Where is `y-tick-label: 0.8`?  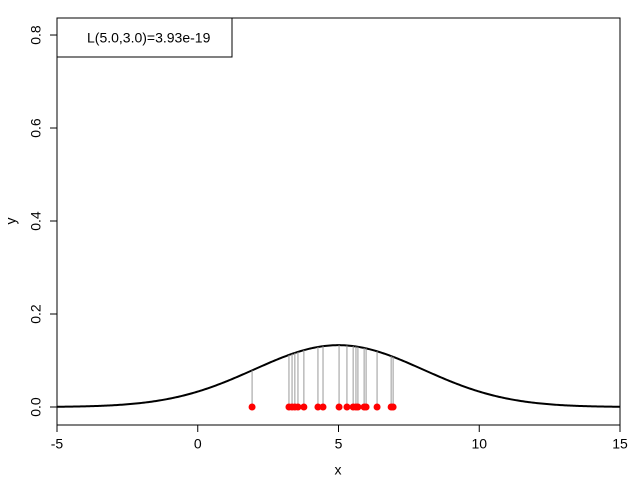
y-tick-label: 0.8 is located at coordinates (36, 35).